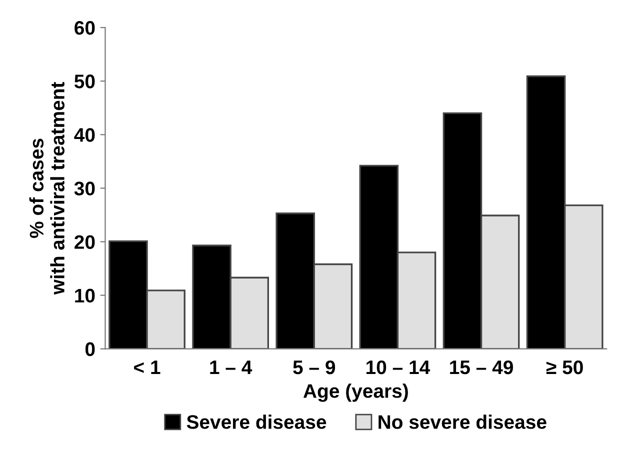 Image resolution: width=619 pixels, height=459 pixels. What do you see at coordinates (147, 367) in the screenshot?
I see `x-tick-label: < 1` at bounding box center [147, 367].